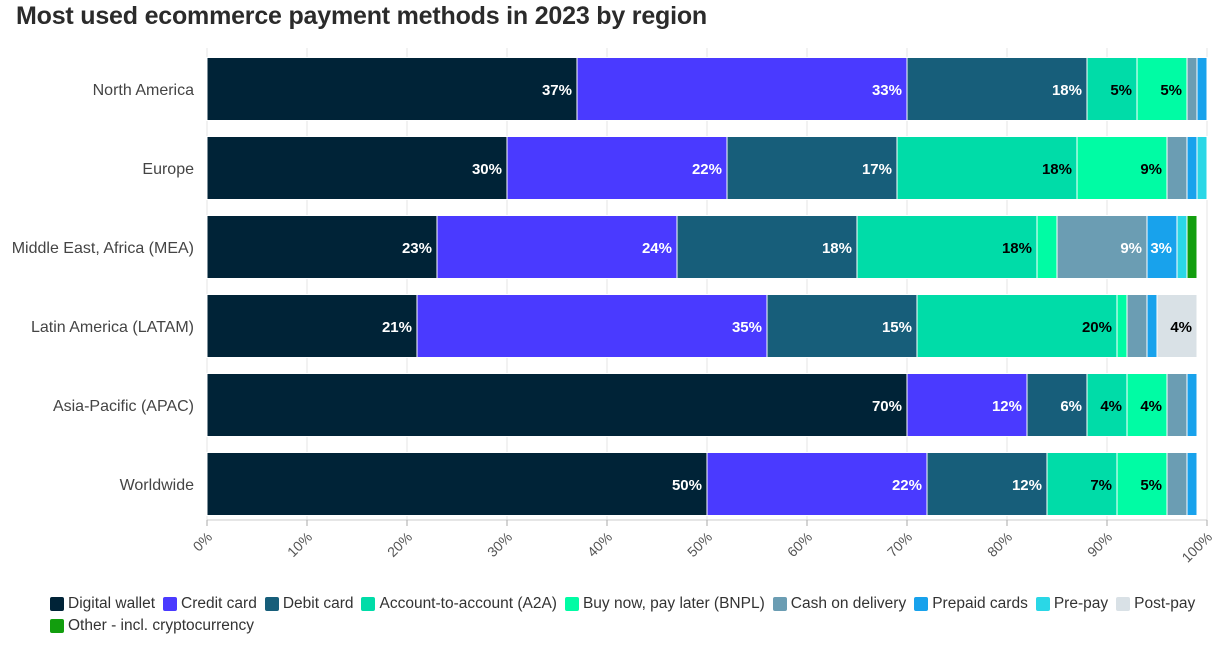 This screenshot has width=1223, height=646. Describe the element at coordinates (1165, 603) in the screenshot. I see `legend-label: Post-pay` at that location.